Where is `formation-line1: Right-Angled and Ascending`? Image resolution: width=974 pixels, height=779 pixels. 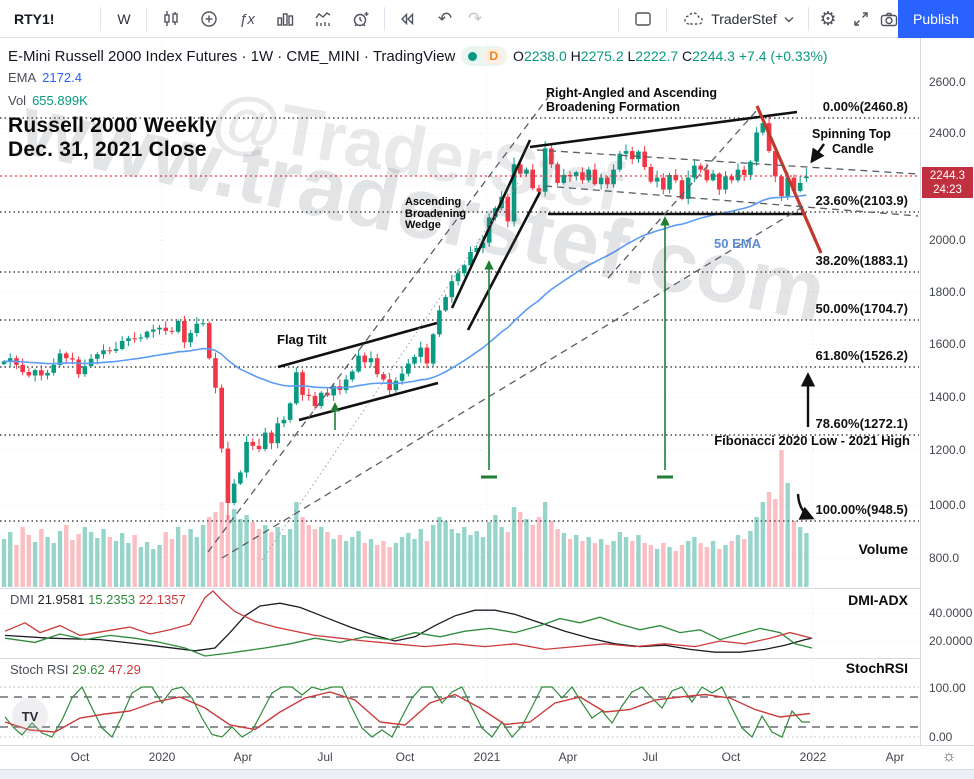
formation-line1: Right-Angled and Ascending is located at coordinates (632, 93).